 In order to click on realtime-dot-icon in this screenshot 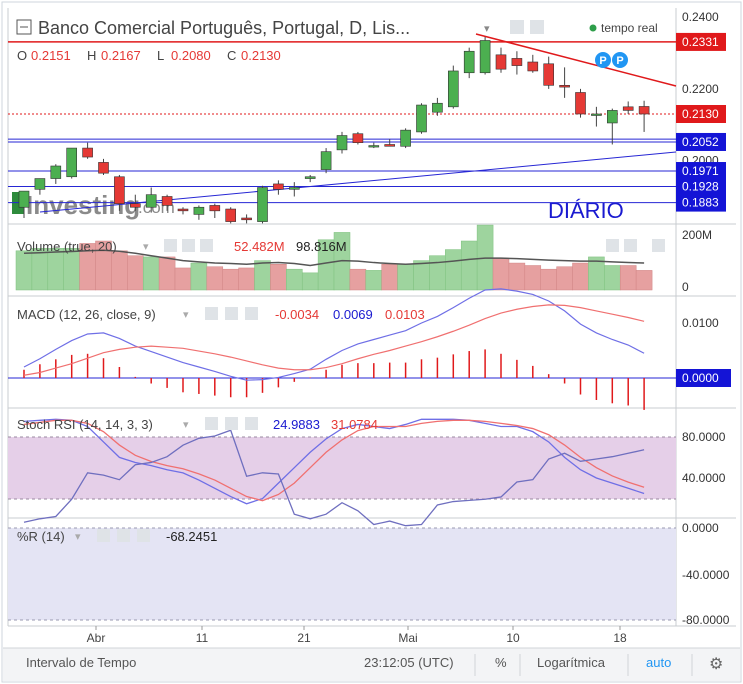, I will do `click(593, 28)`.